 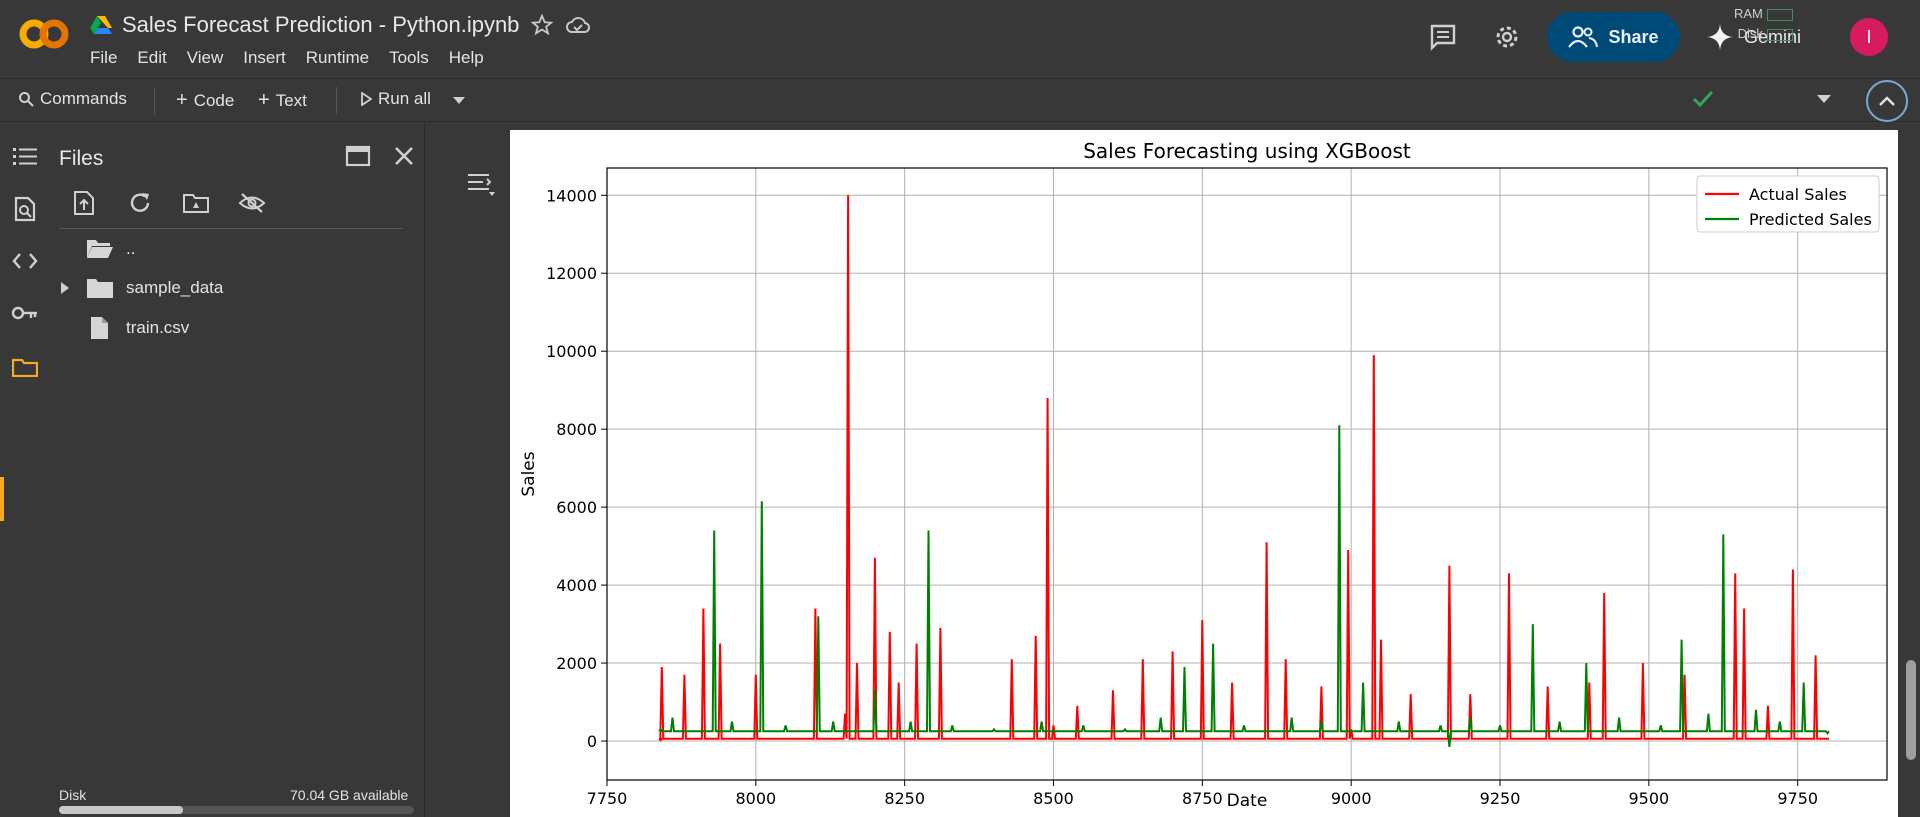 What do you see at coordinates (576, 507) in the screenshot?
I see `y-tick-label: 6000` at bounding box center [576, 507].